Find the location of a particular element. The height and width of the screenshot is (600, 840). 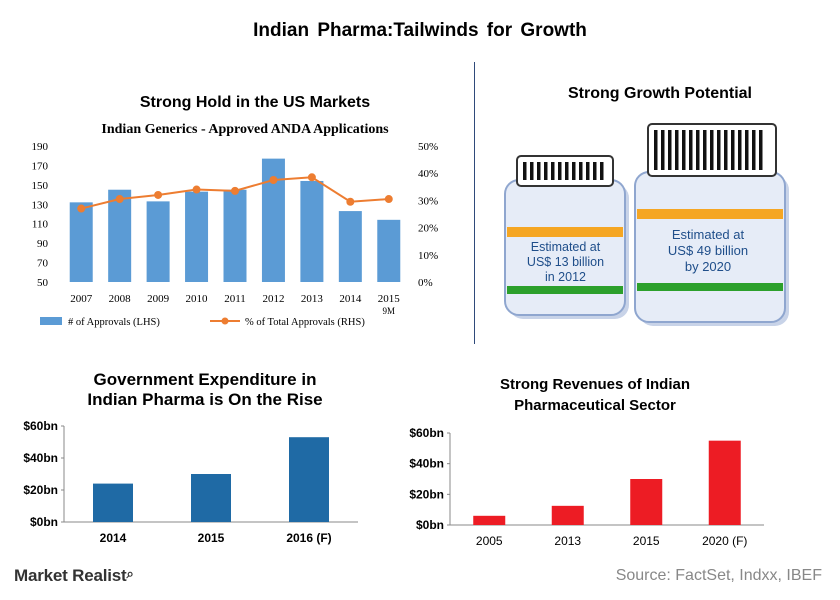

revenue-y-tick: $60bn is located at coordinates (426, 433).